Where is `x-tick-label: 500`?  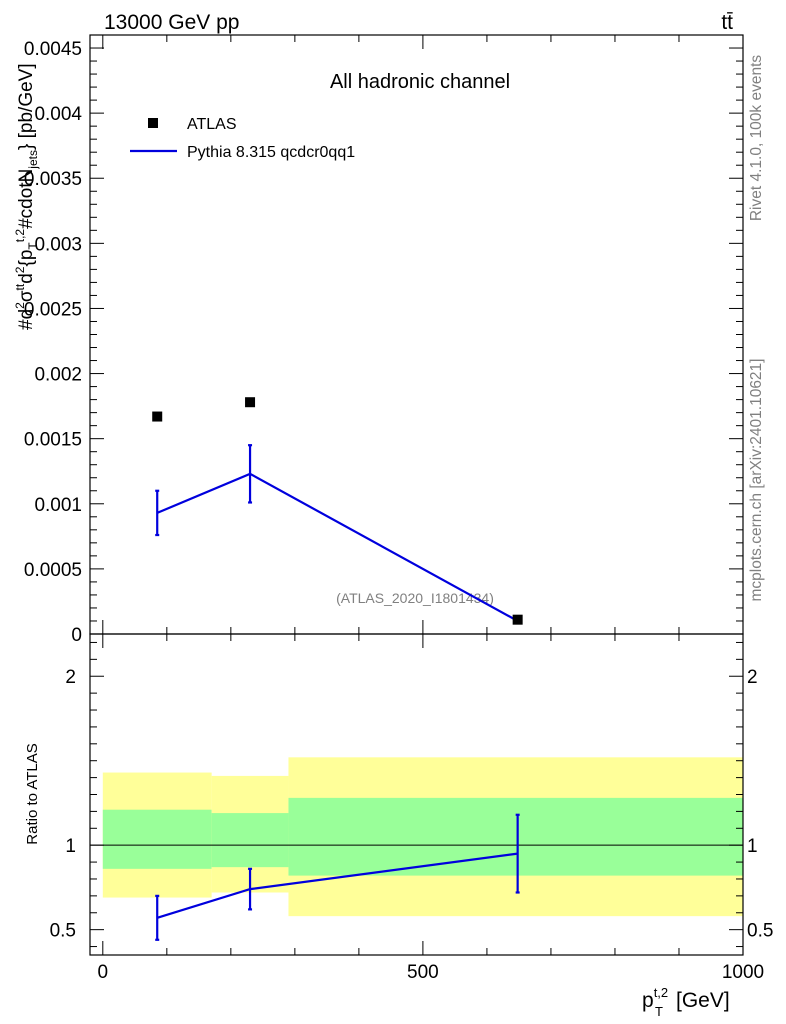 x-tick-label: 500 is located at coordinates (423, 972).